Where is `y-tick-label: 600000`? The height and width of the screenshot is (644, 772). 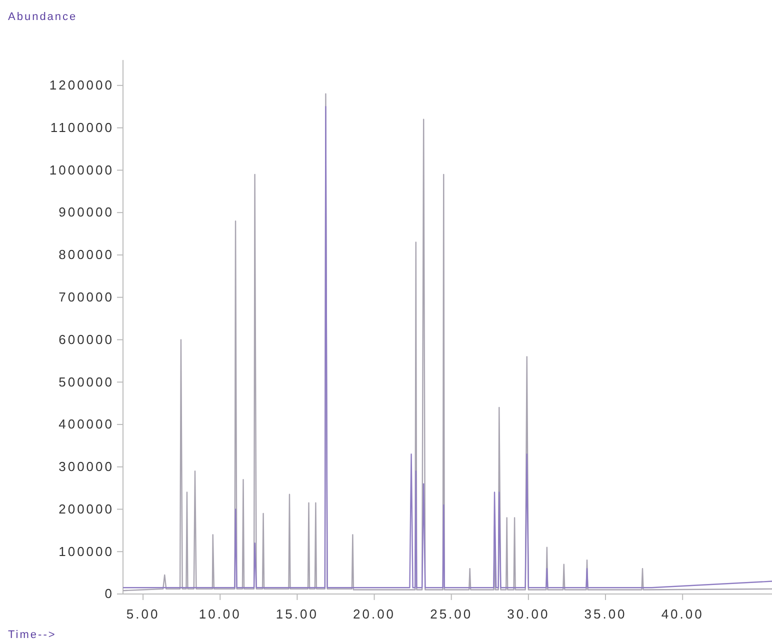 y-tick-label: 600000 is located at coordinates (86, 339).